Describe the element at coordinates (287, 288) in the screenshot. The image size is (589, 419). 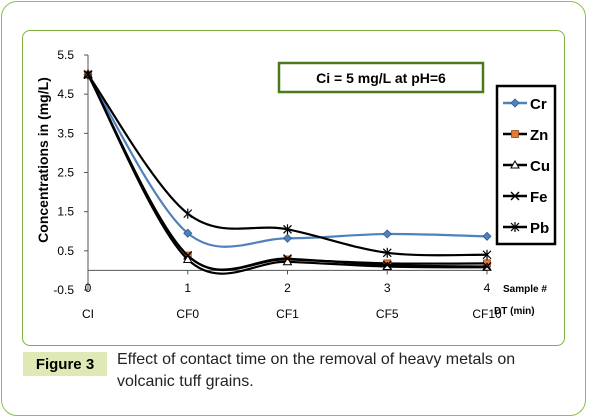
I see `x-tick-label: 2` at that location.